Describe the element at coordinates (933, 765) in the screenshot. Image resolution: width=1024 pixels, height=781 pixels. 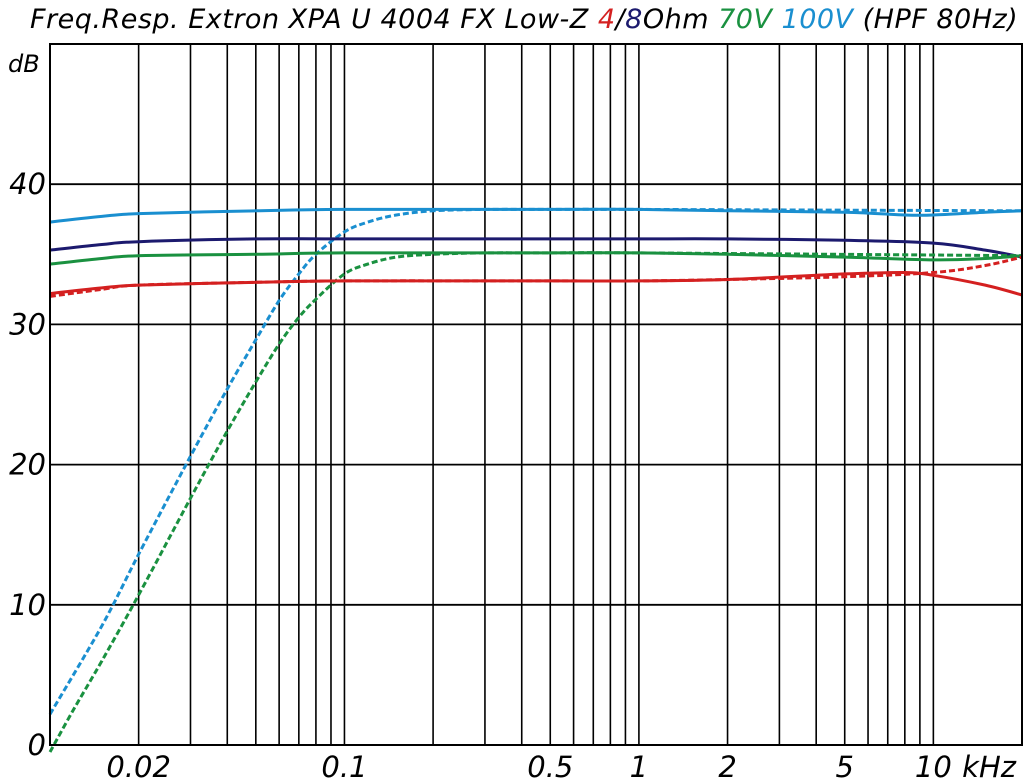
I see `x-tick-label: 10` at that location.